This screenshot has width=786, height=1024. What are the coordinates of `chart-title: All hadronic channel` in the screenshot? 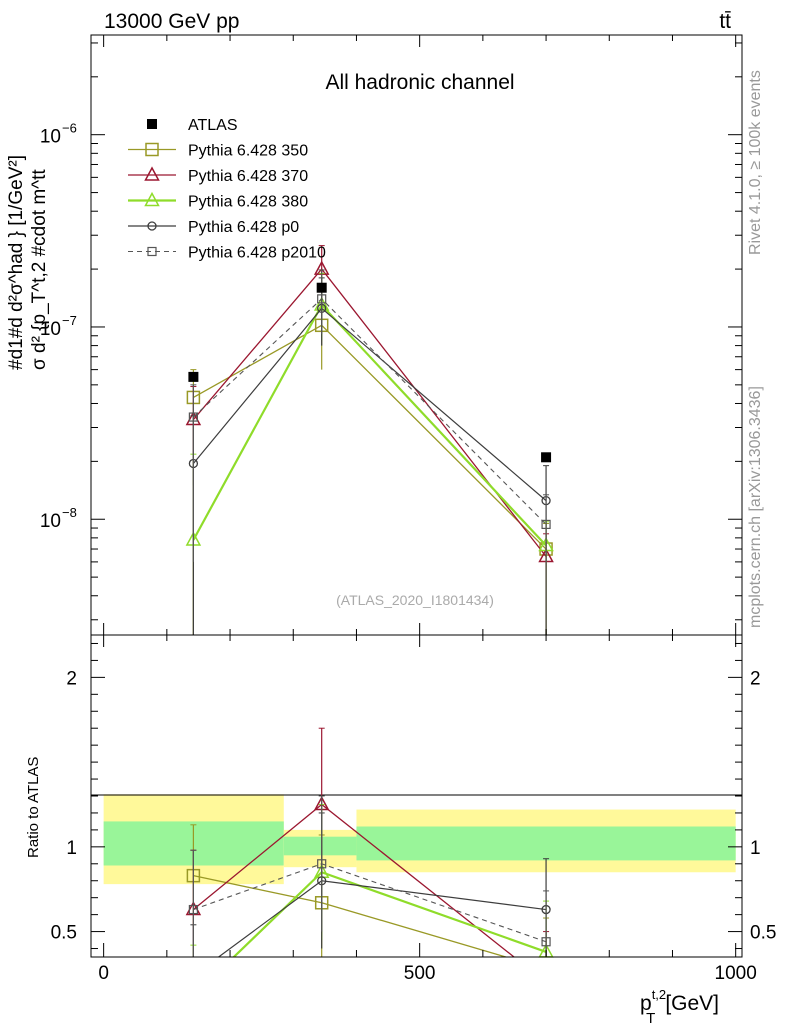 It's located at (419, 82).